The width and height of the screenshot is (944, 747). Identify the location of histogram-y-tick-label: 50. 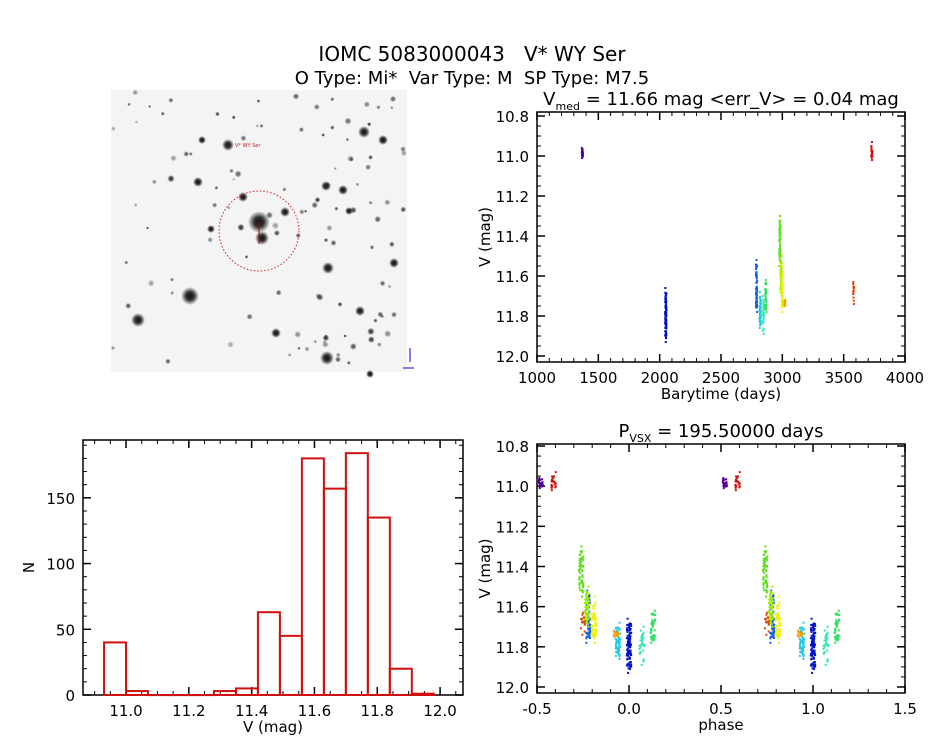
(65, 630).